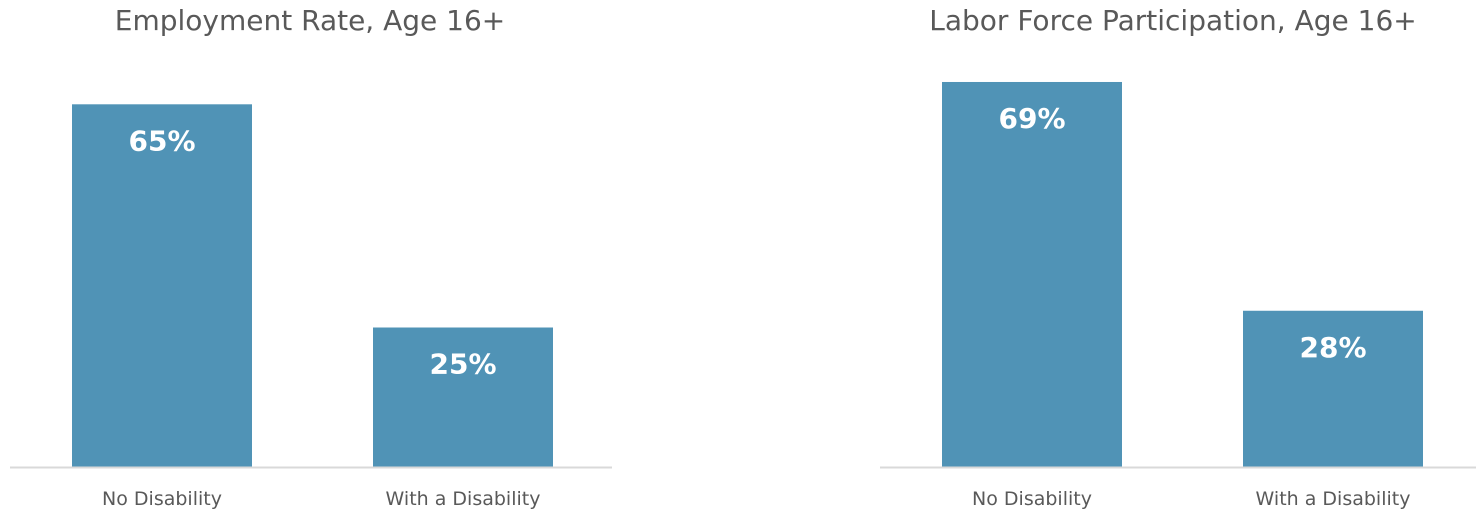  I want to click on data-label: 28%, so click(1332, 347).